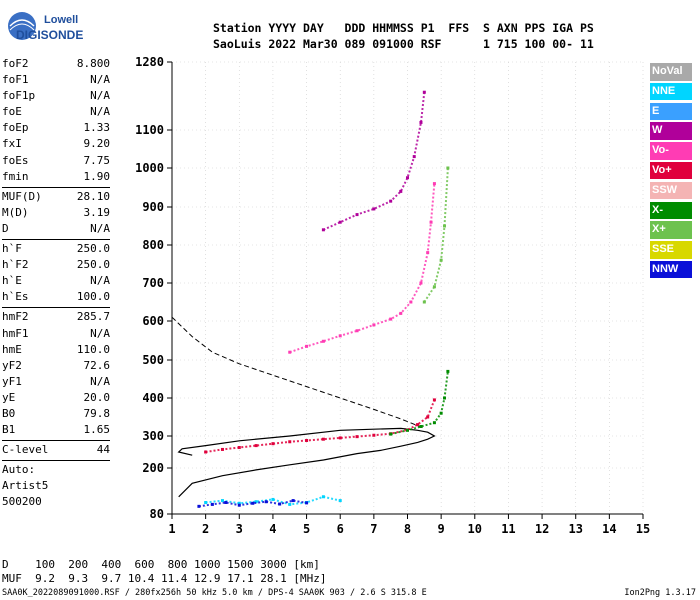 This screenshot has width=700, height=600. Describe the element at coordinates (664, 90) in the screenshot. I see `legend-label: NNE` at that location.